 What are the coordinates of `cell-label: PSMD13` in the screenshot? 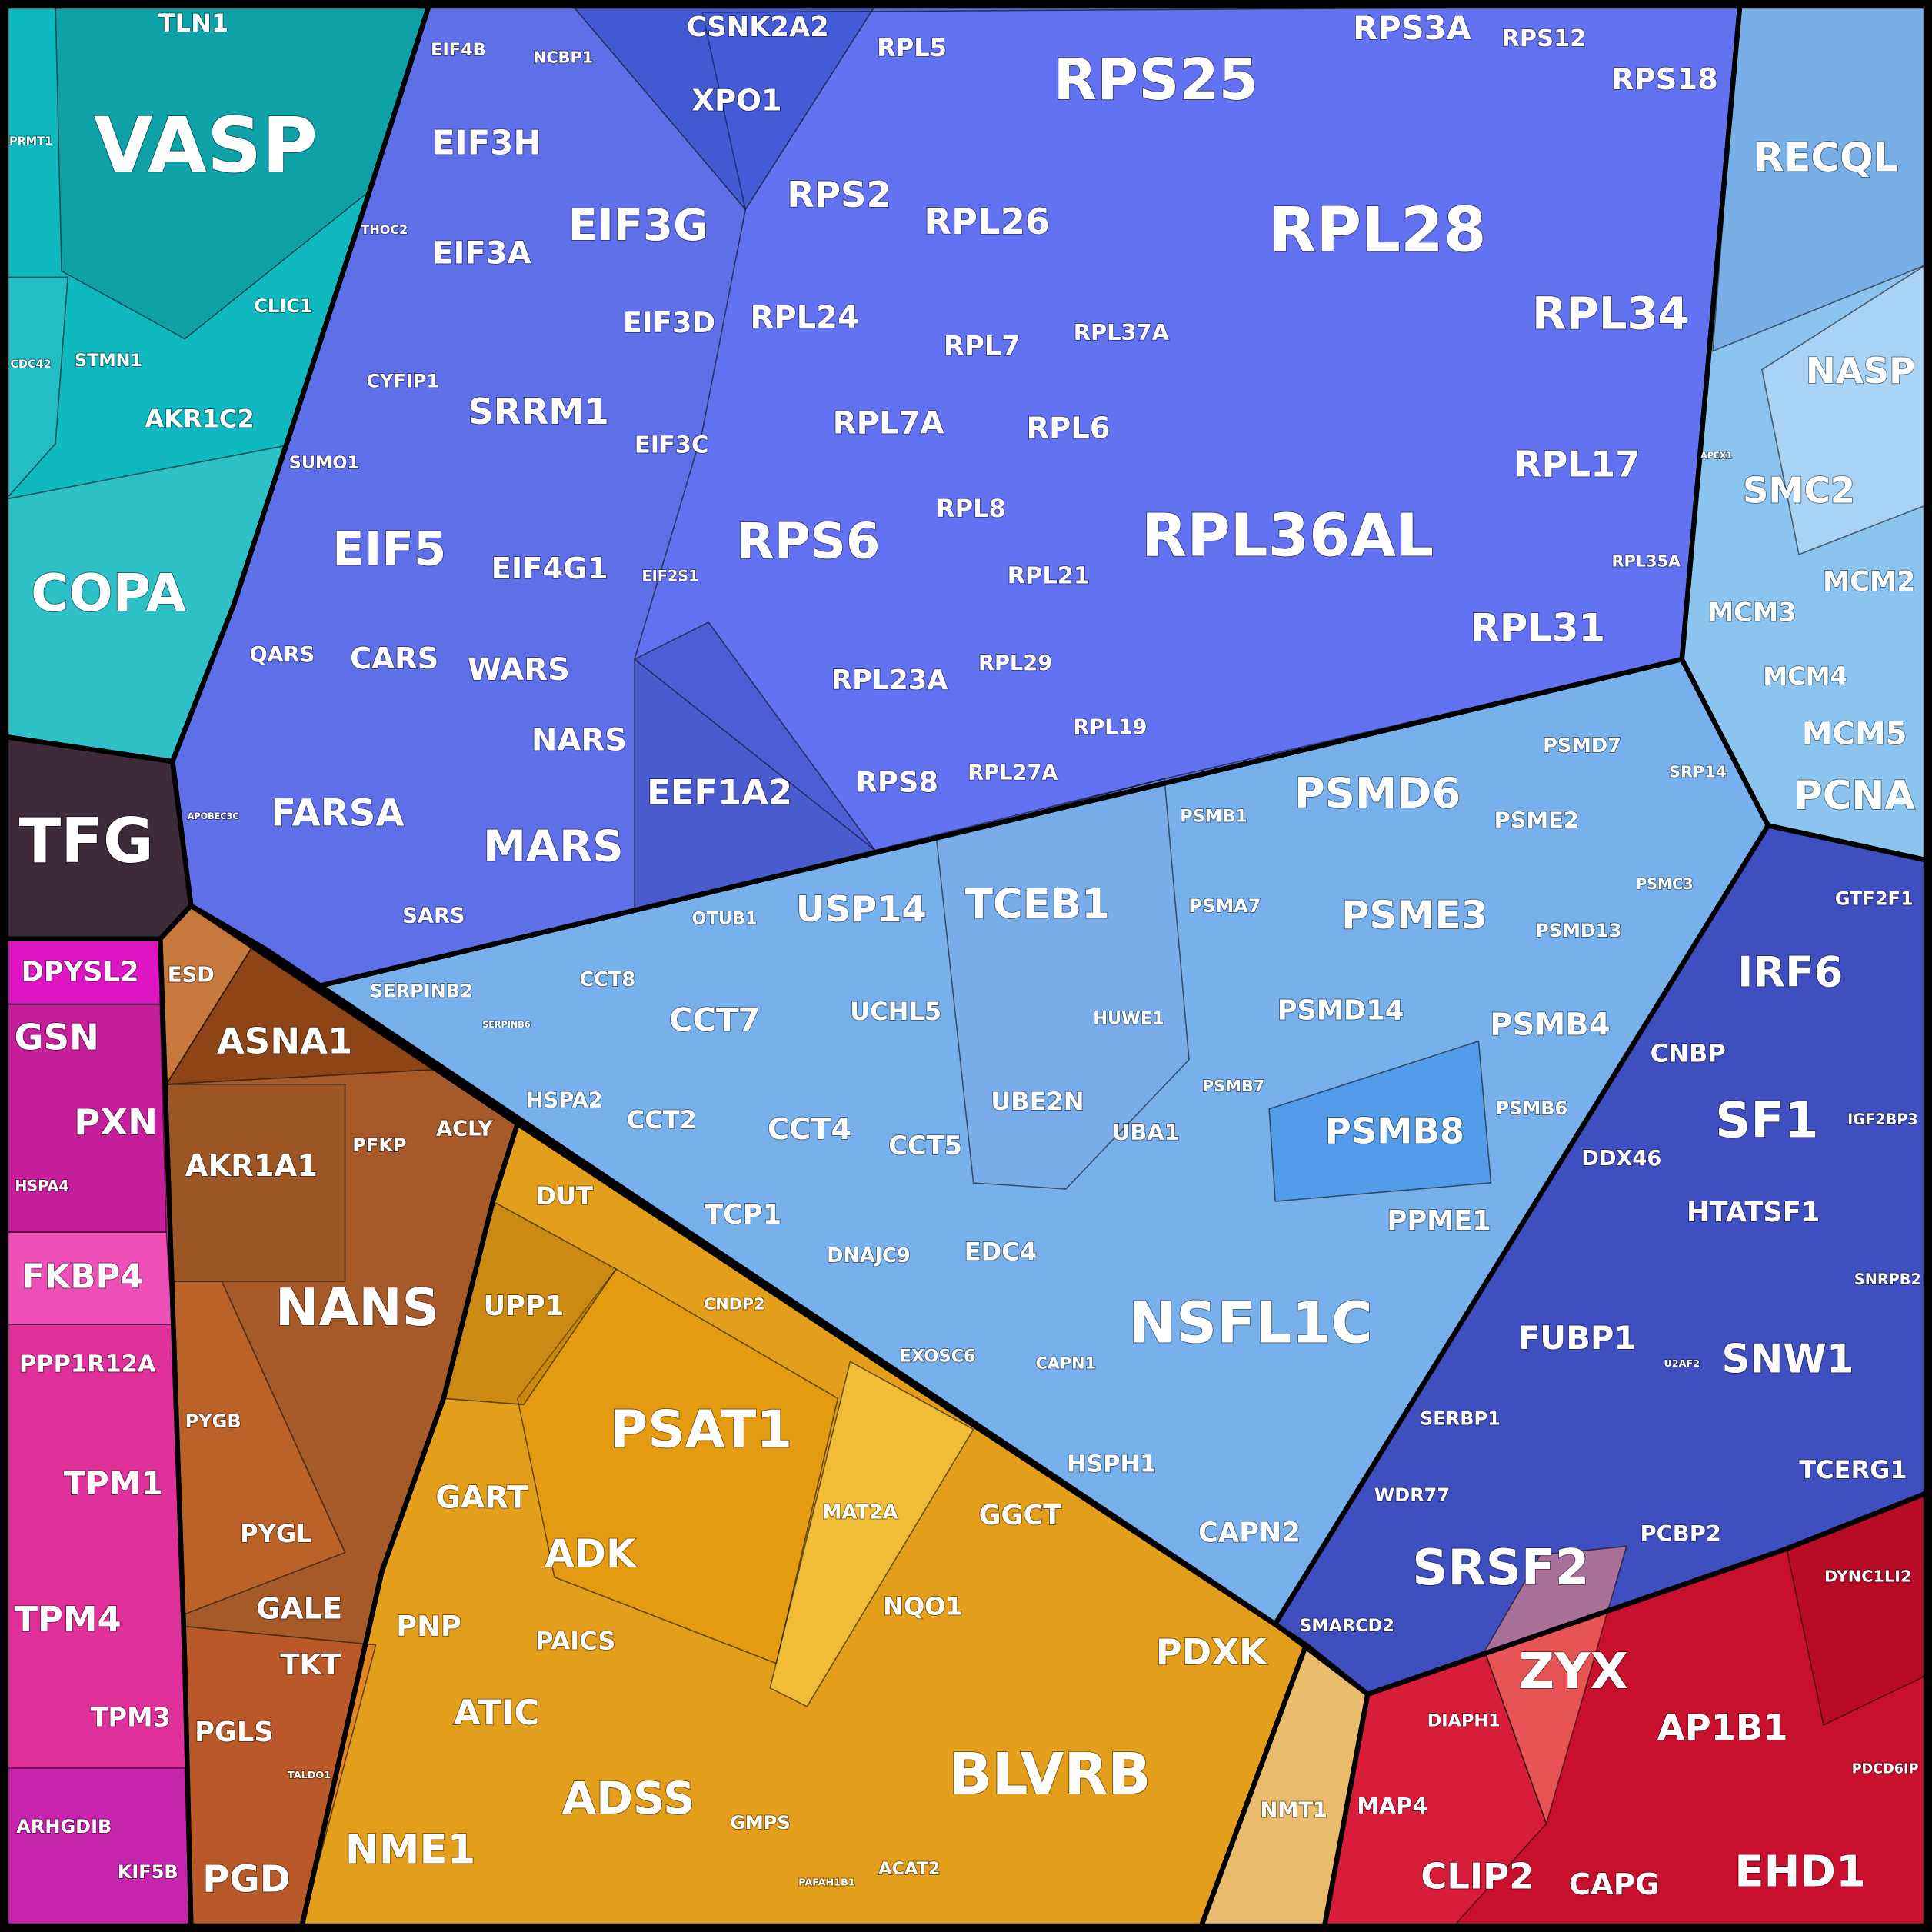 It's located at (1578, 930).